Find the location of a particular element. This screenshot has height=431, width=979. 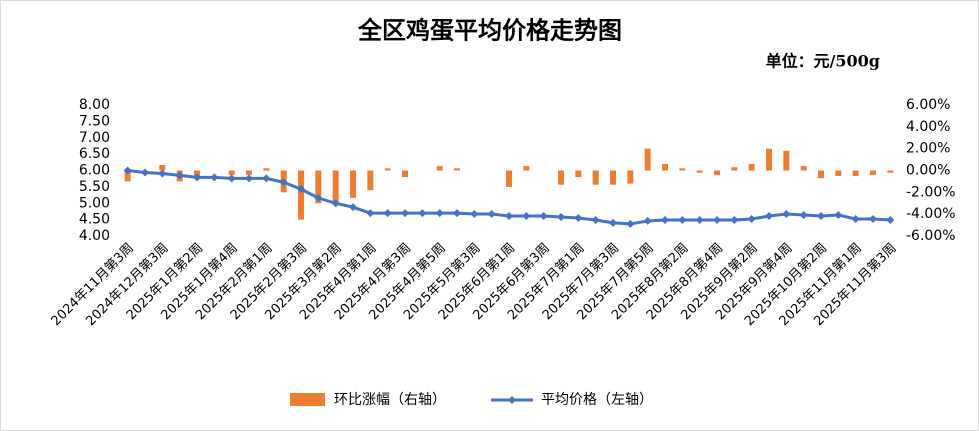

y-tick-label: 4.00 is located at coordinates (94, 236).